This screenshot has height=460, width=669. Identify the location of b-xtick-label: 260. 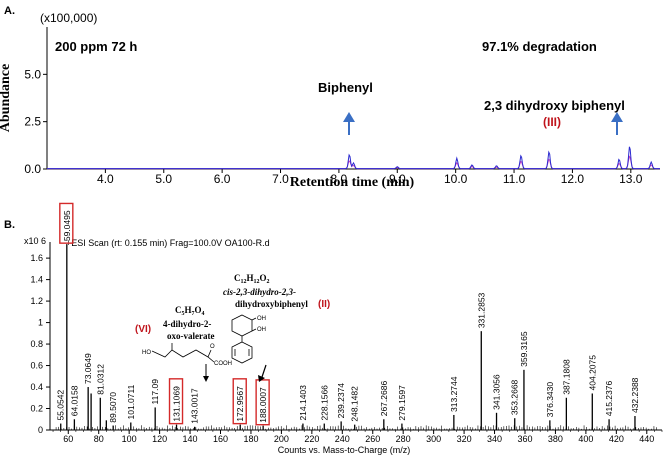
(372, 439).